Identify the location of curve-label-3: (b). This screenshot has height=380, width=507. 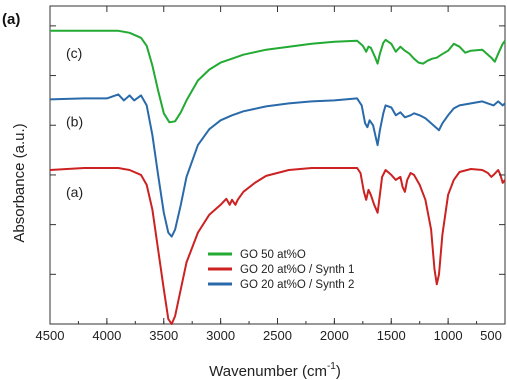
(74, 121).